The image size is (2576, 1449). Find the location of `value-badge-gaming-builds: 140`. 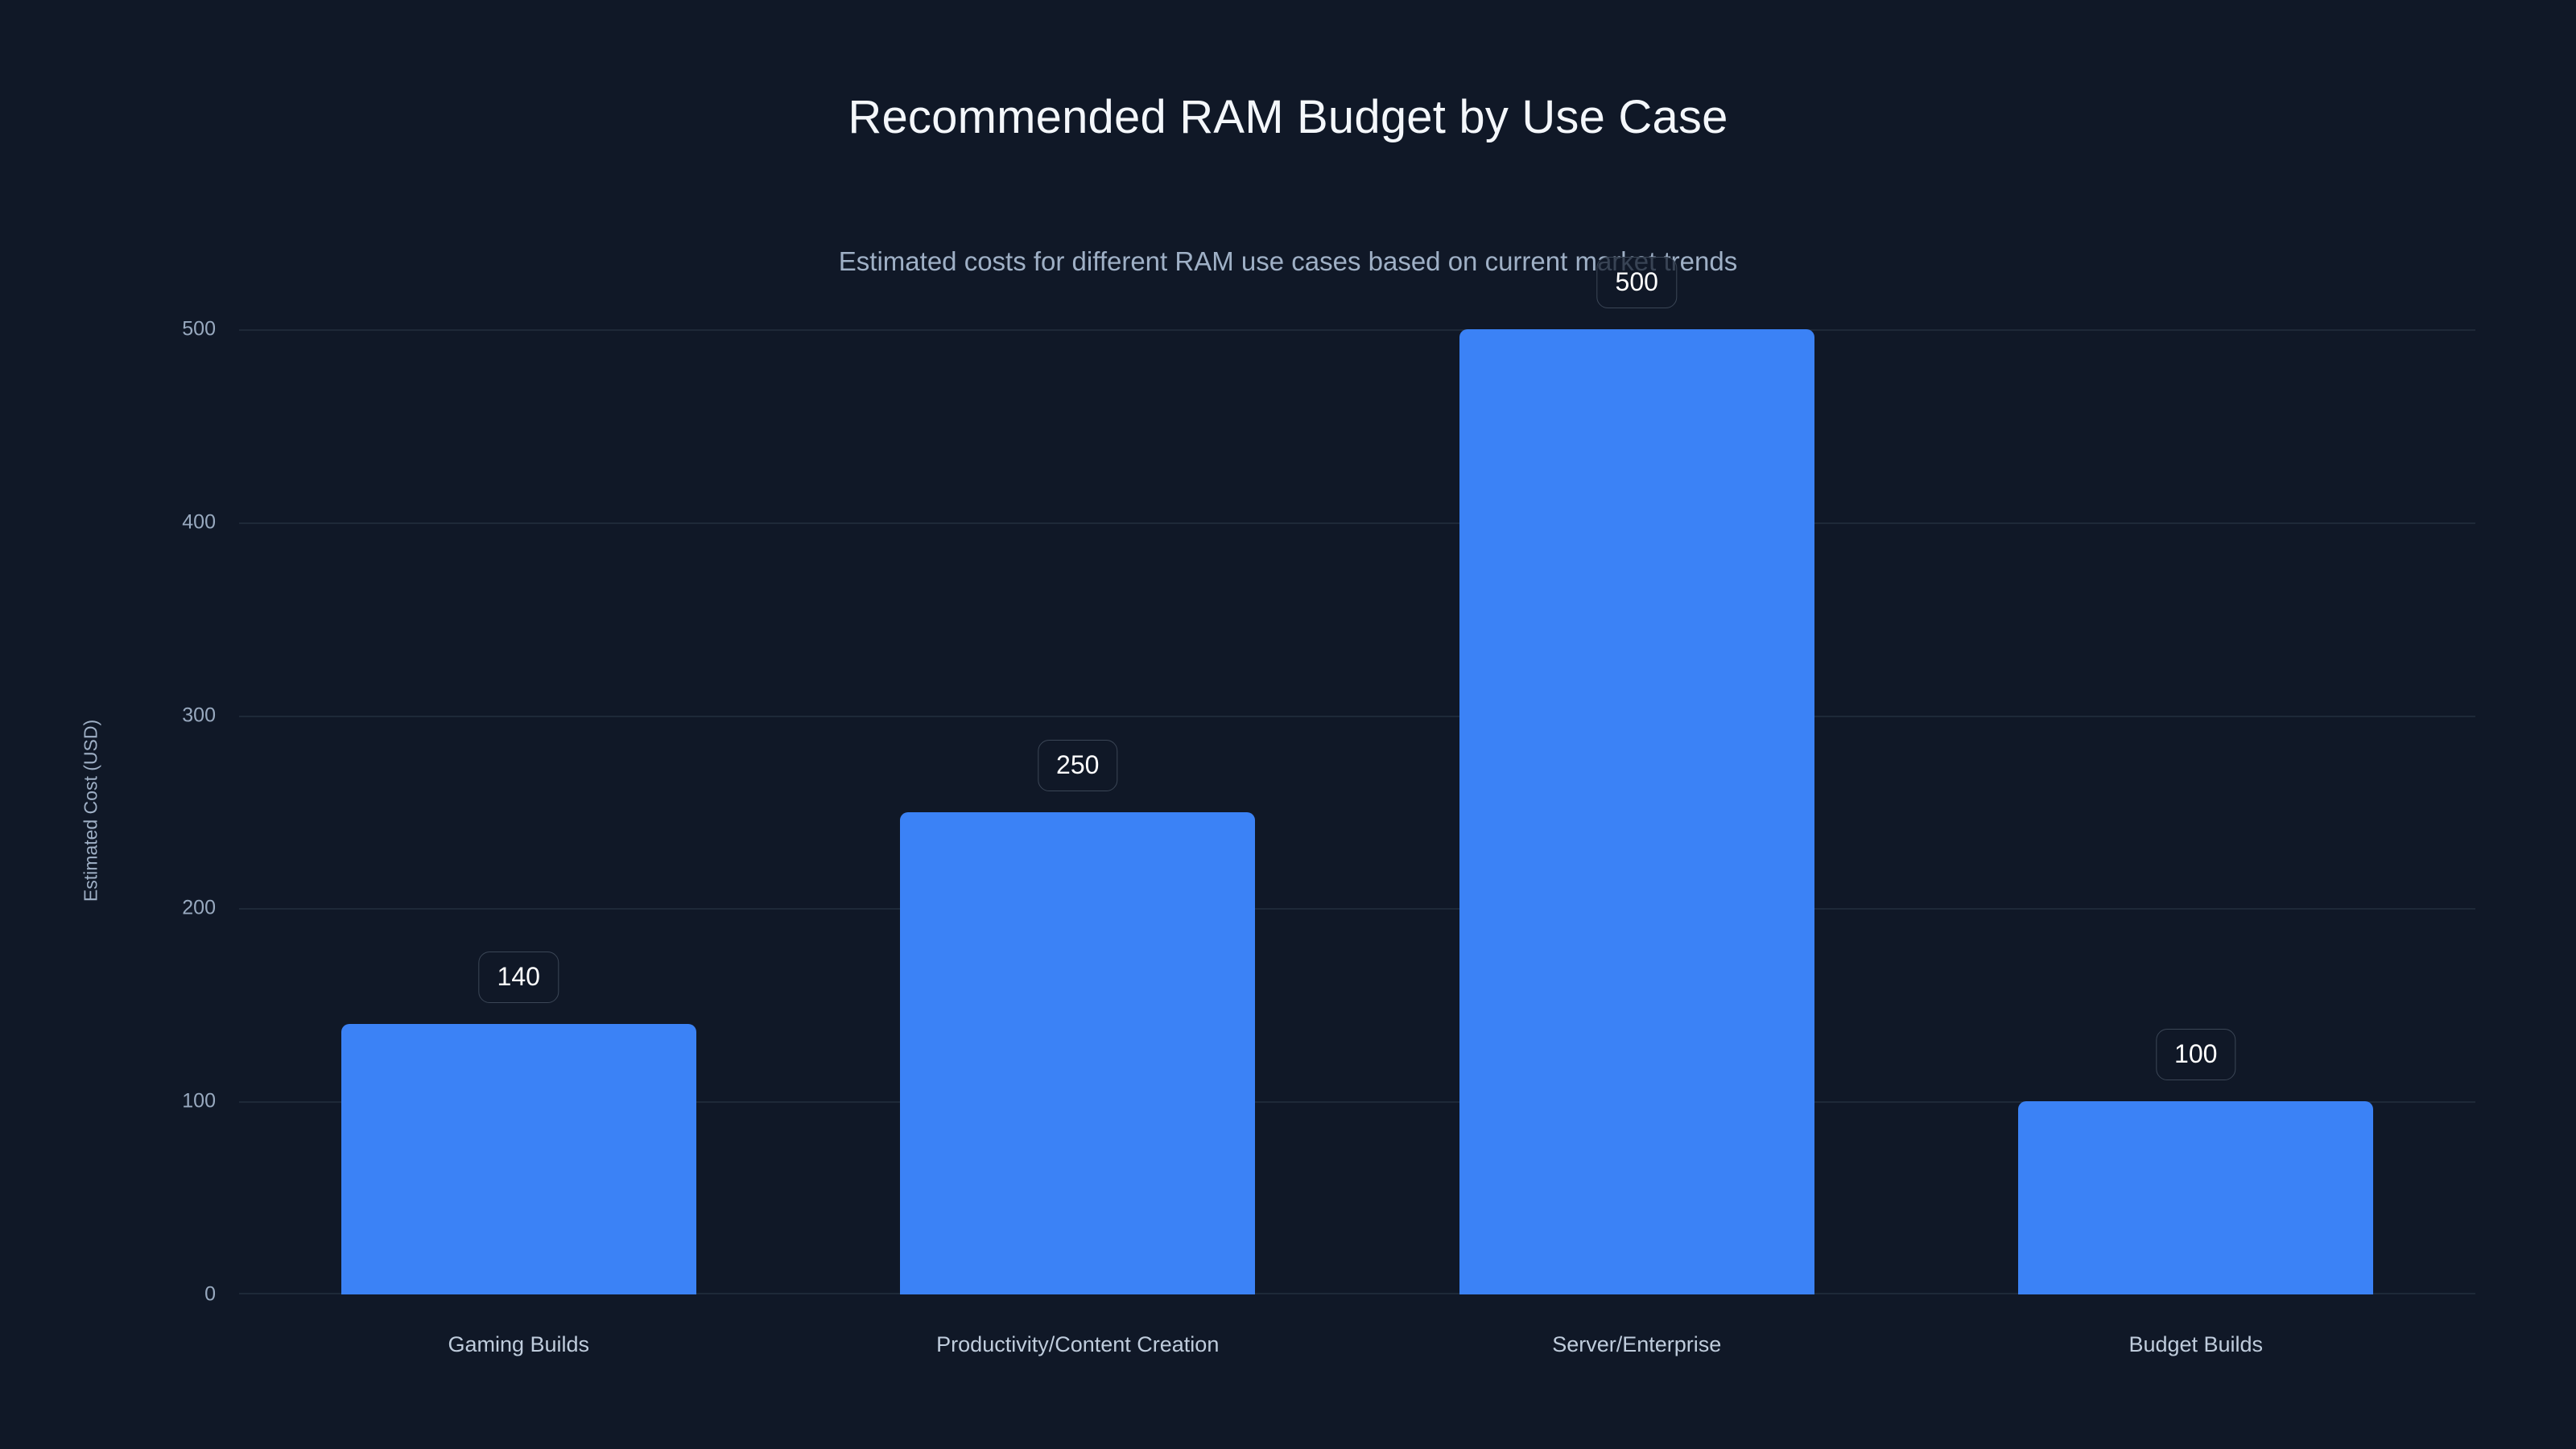

value-badge-gaming-builds: 140 is located at coordinates (518, 978).